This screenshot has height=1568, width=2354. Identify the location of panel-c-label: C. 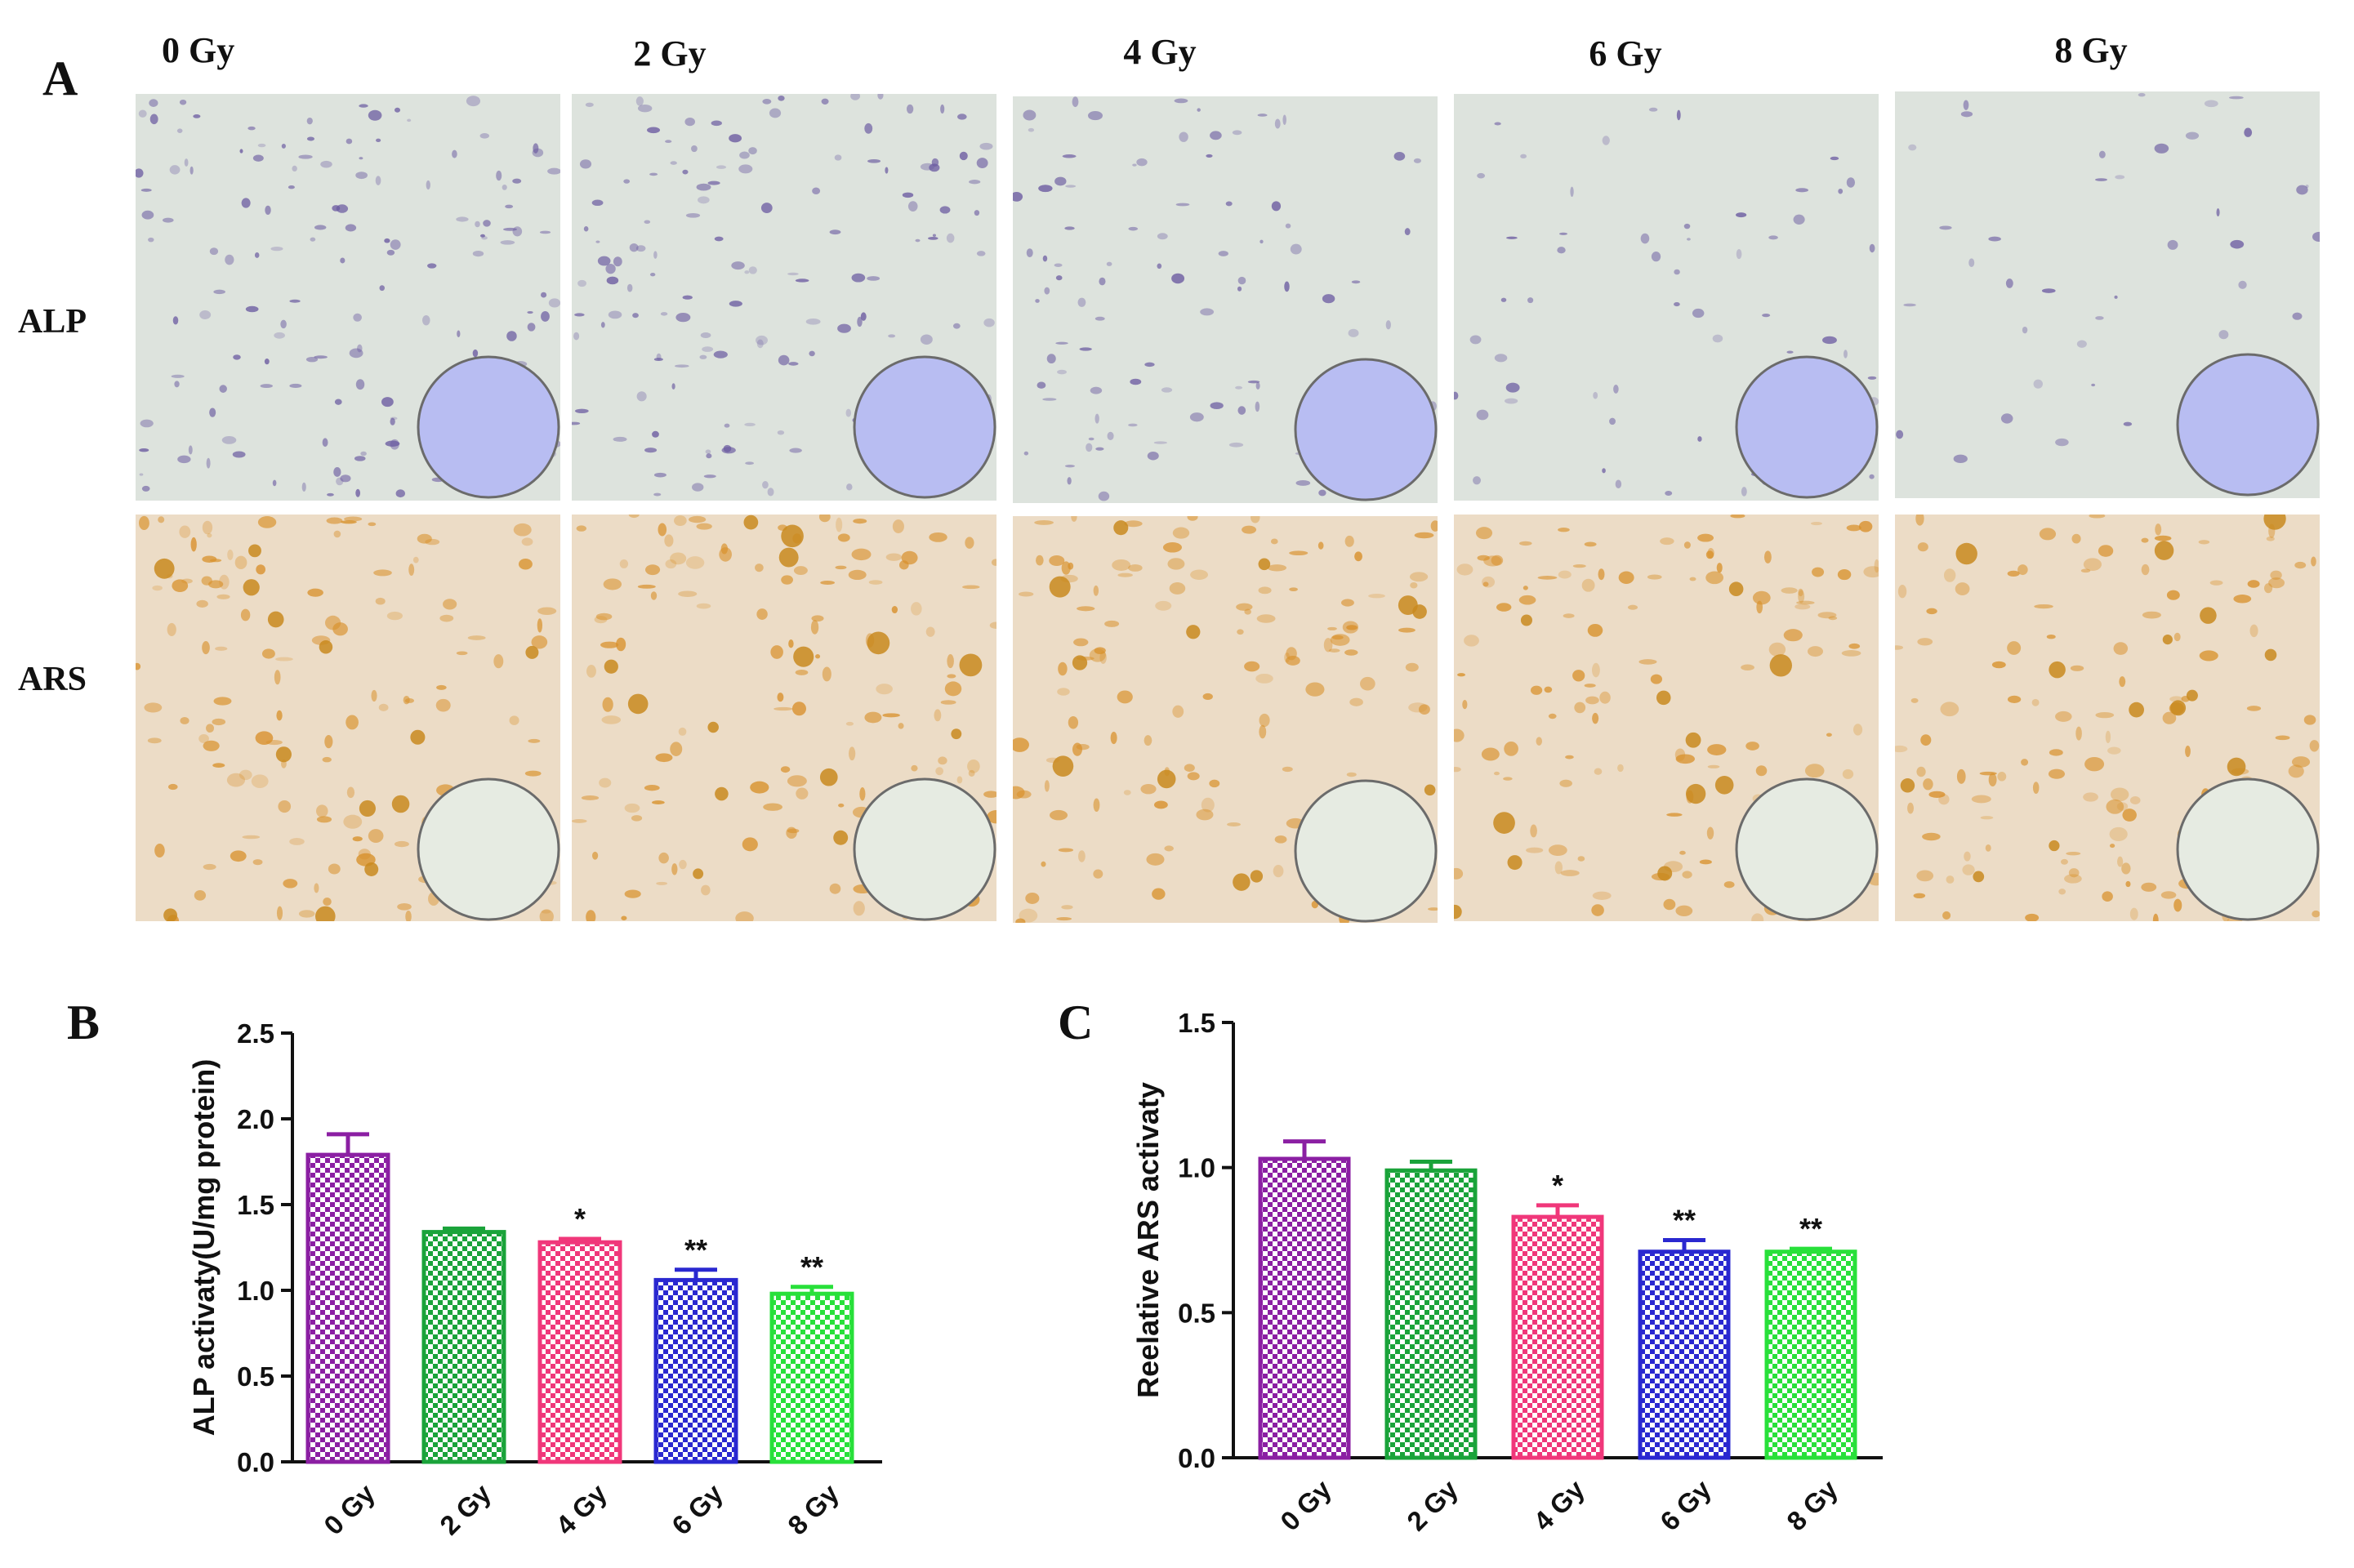
(1076, 1022).